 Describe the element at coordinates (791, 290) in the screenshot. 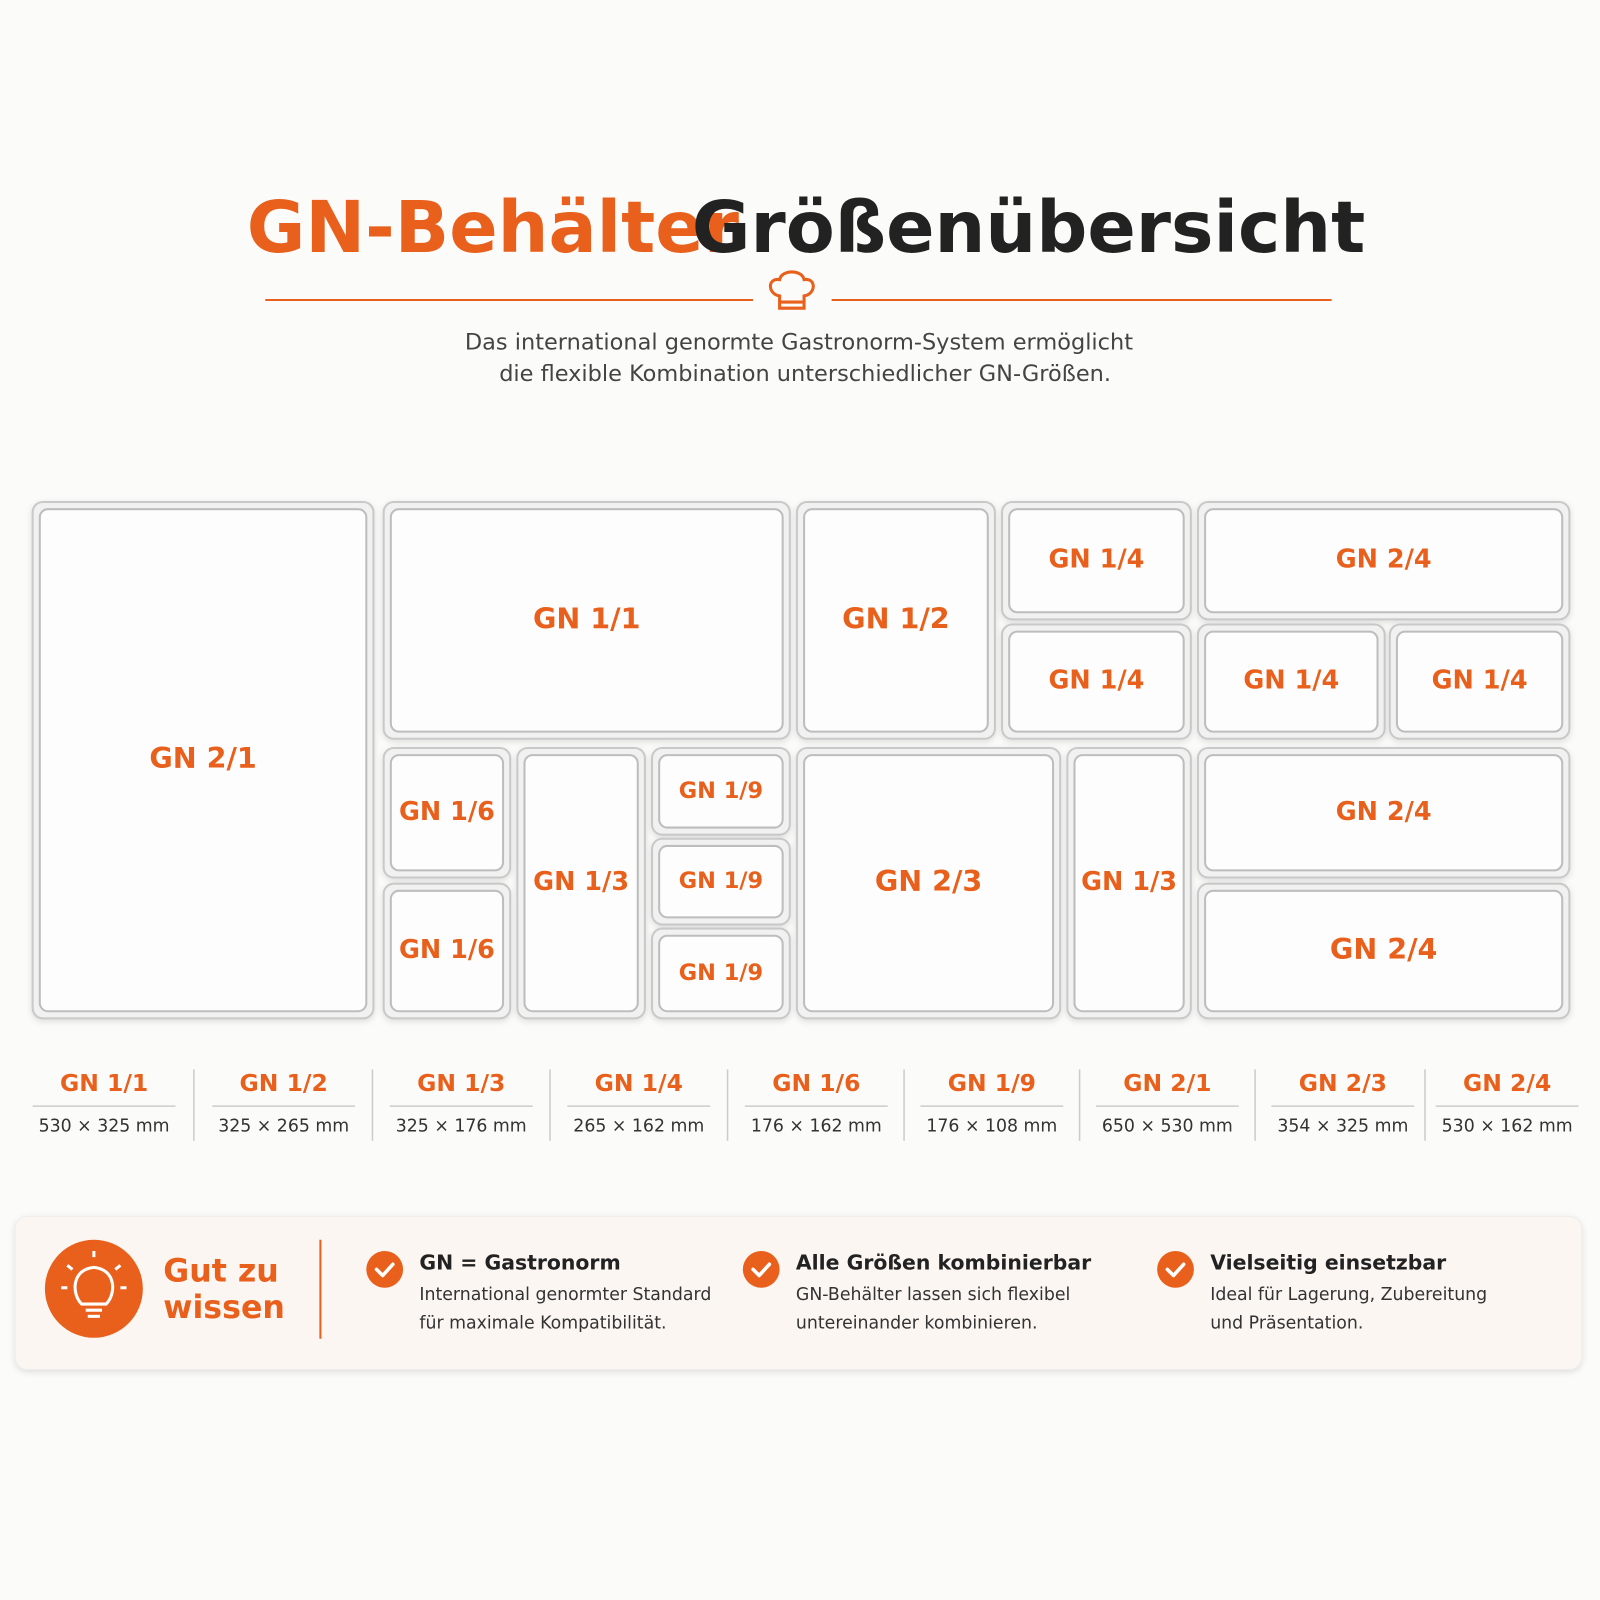

I see `chef-hat-icon` at that location.